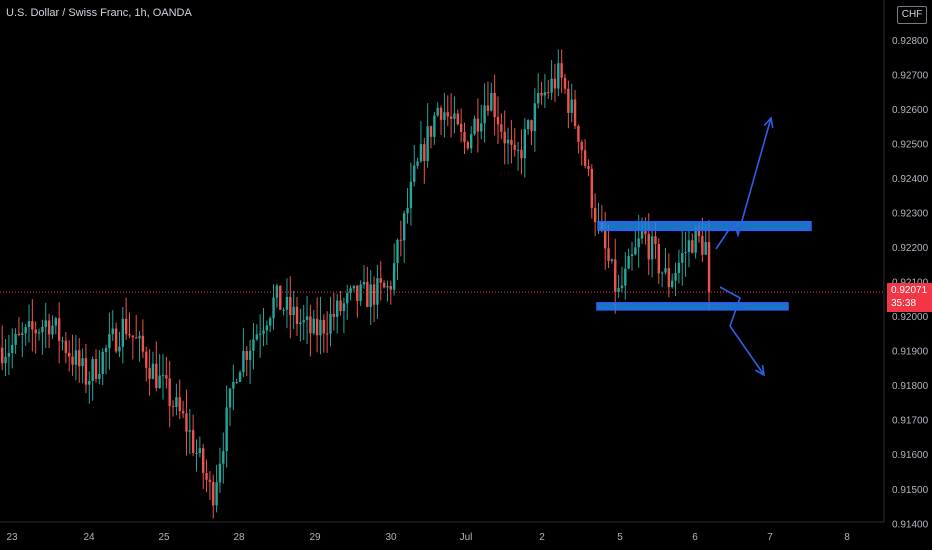 This screenshot has height=550, width=932. Describe the element at coordinates (912, 15) in the screenshot. I see `currency-badge: CHF` at that location.